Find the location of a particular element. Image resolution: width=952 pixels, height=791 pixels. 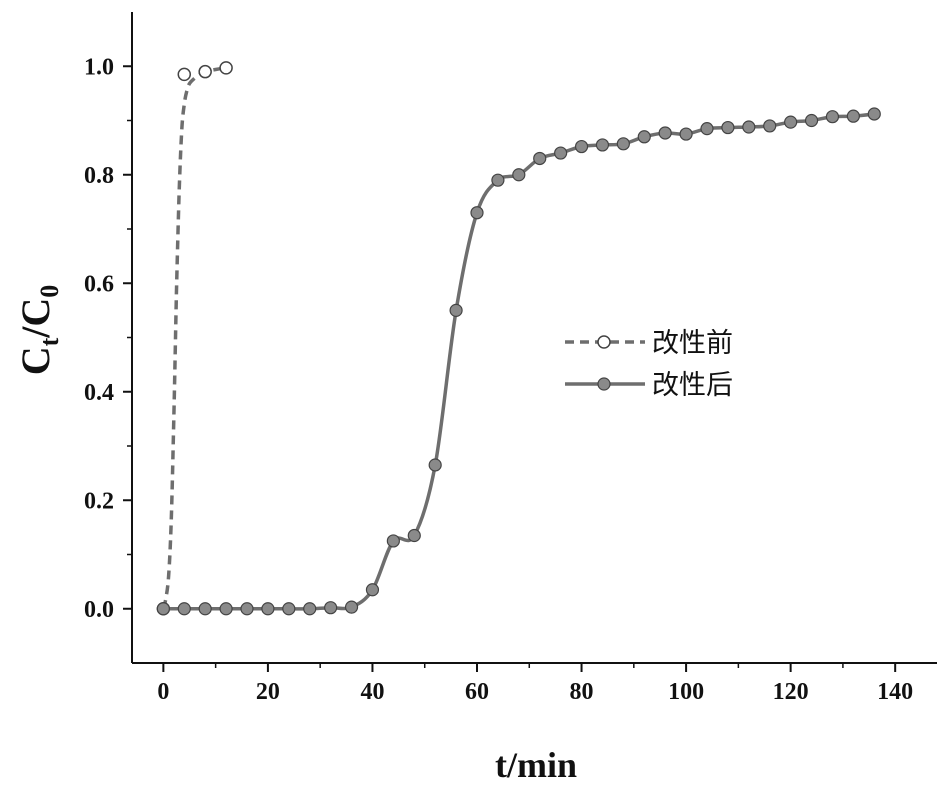

y-tick-label: 0.0 is located at coordinates (99, 610).